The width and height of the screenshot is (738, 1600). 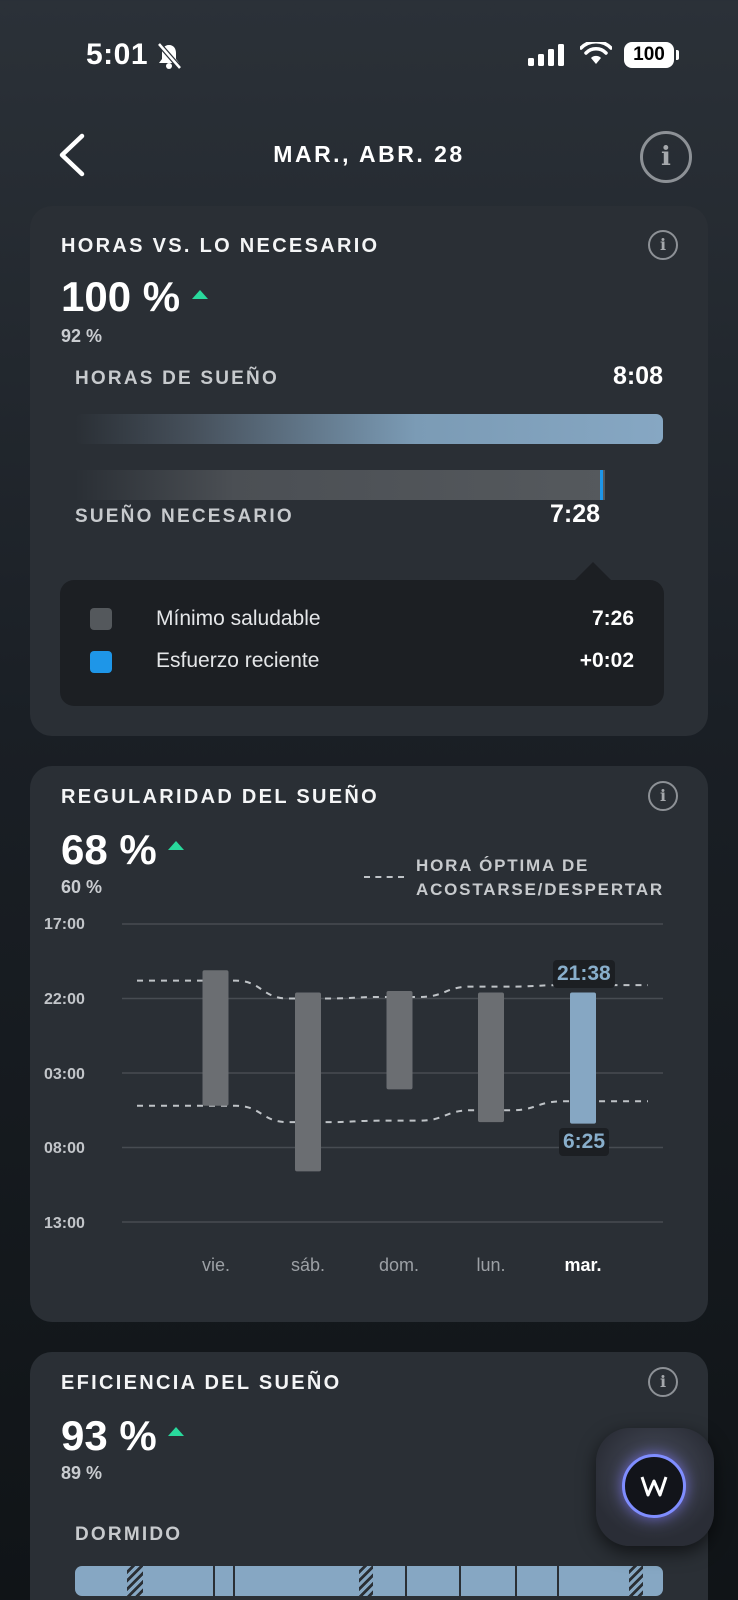 What do you see at coordinates (238, 618) in the screenshot?
I see `legend-minimum-label: Mínimo saludable` at bounding box center [238, 618].